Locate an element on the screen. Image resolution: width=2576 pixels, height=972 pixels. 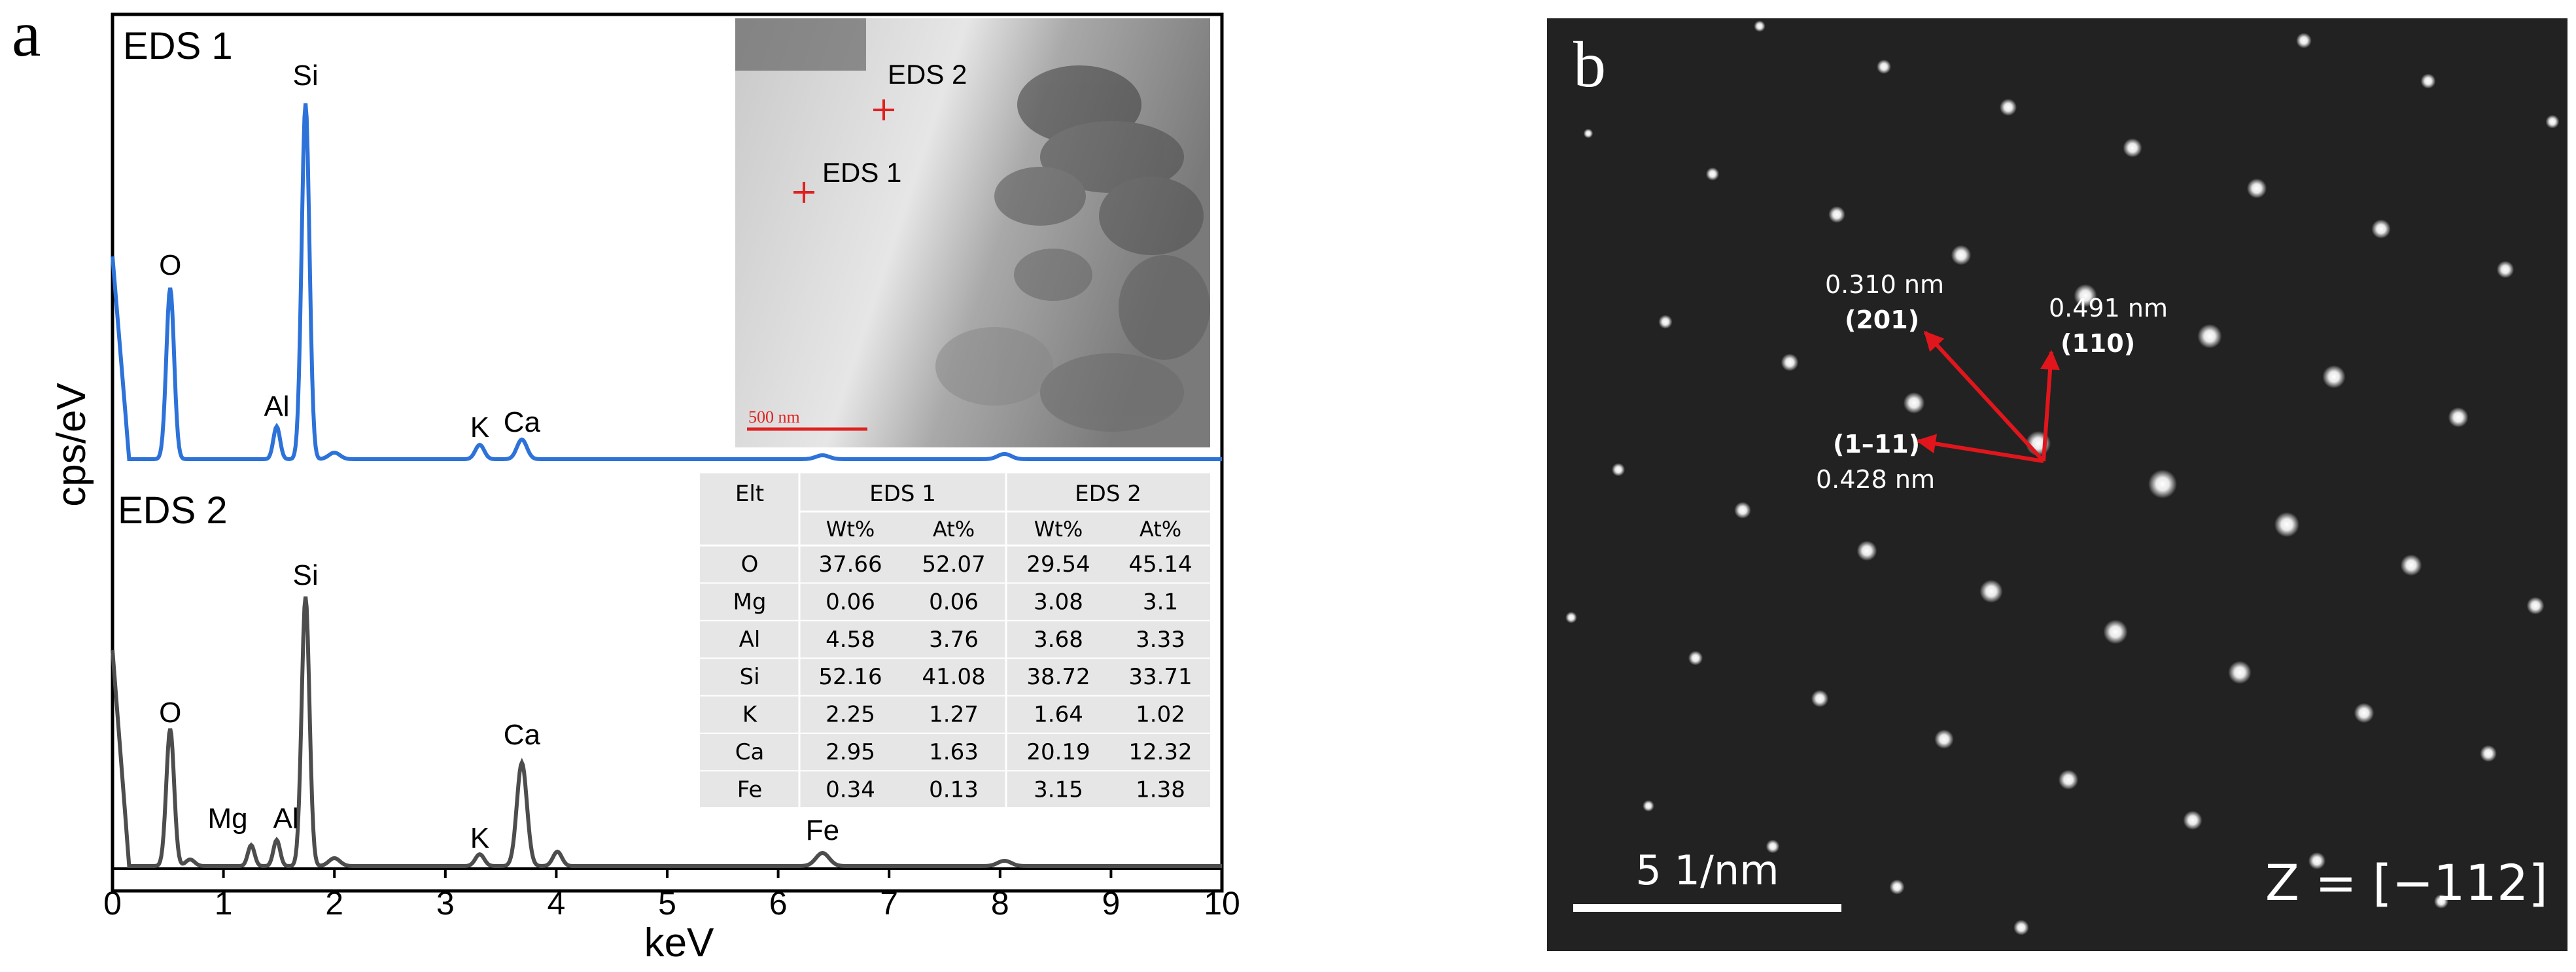
table-row-element: O is located at coordinates (750, 564).